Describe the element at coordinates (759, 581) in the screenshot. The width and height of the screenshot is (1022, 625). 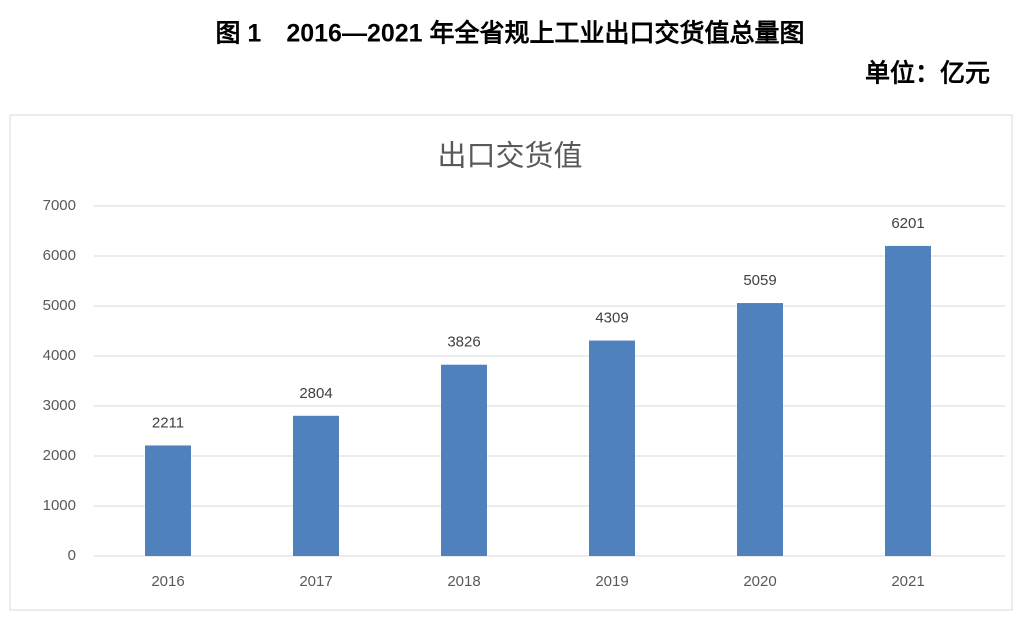
I see `x-tick-label: 2020` at that location.